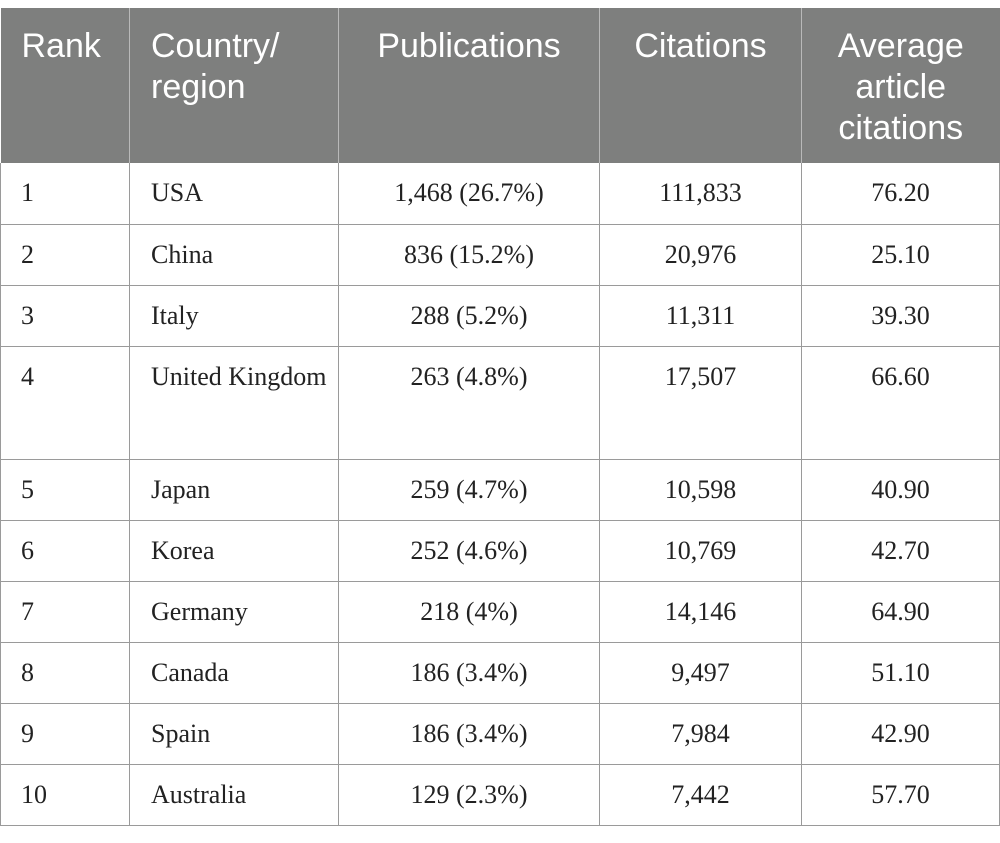 This screenshot has height=843, width=1000. I want to click on citations-cell: 111,833, so click(700, 194).